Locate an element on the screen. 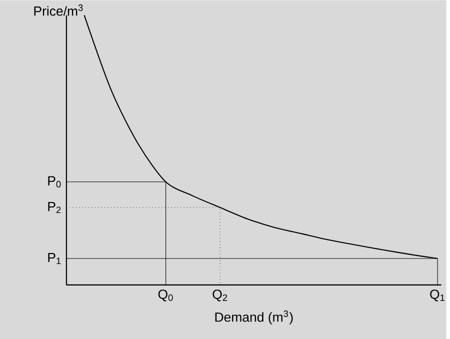  ref-line-label: P$_{0}$ is located at coordinates (54, 182).